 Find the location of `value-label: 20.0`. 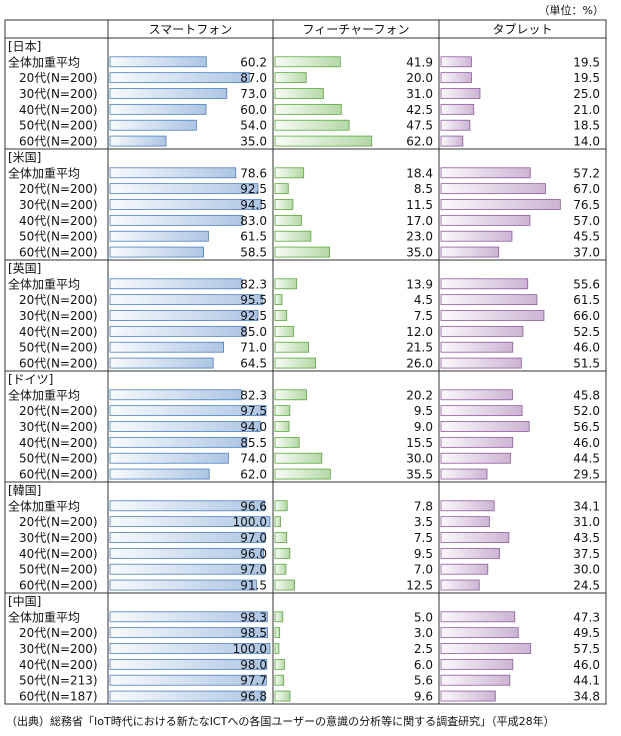

value-label: 20.0 is located at coordinates (419, 78).